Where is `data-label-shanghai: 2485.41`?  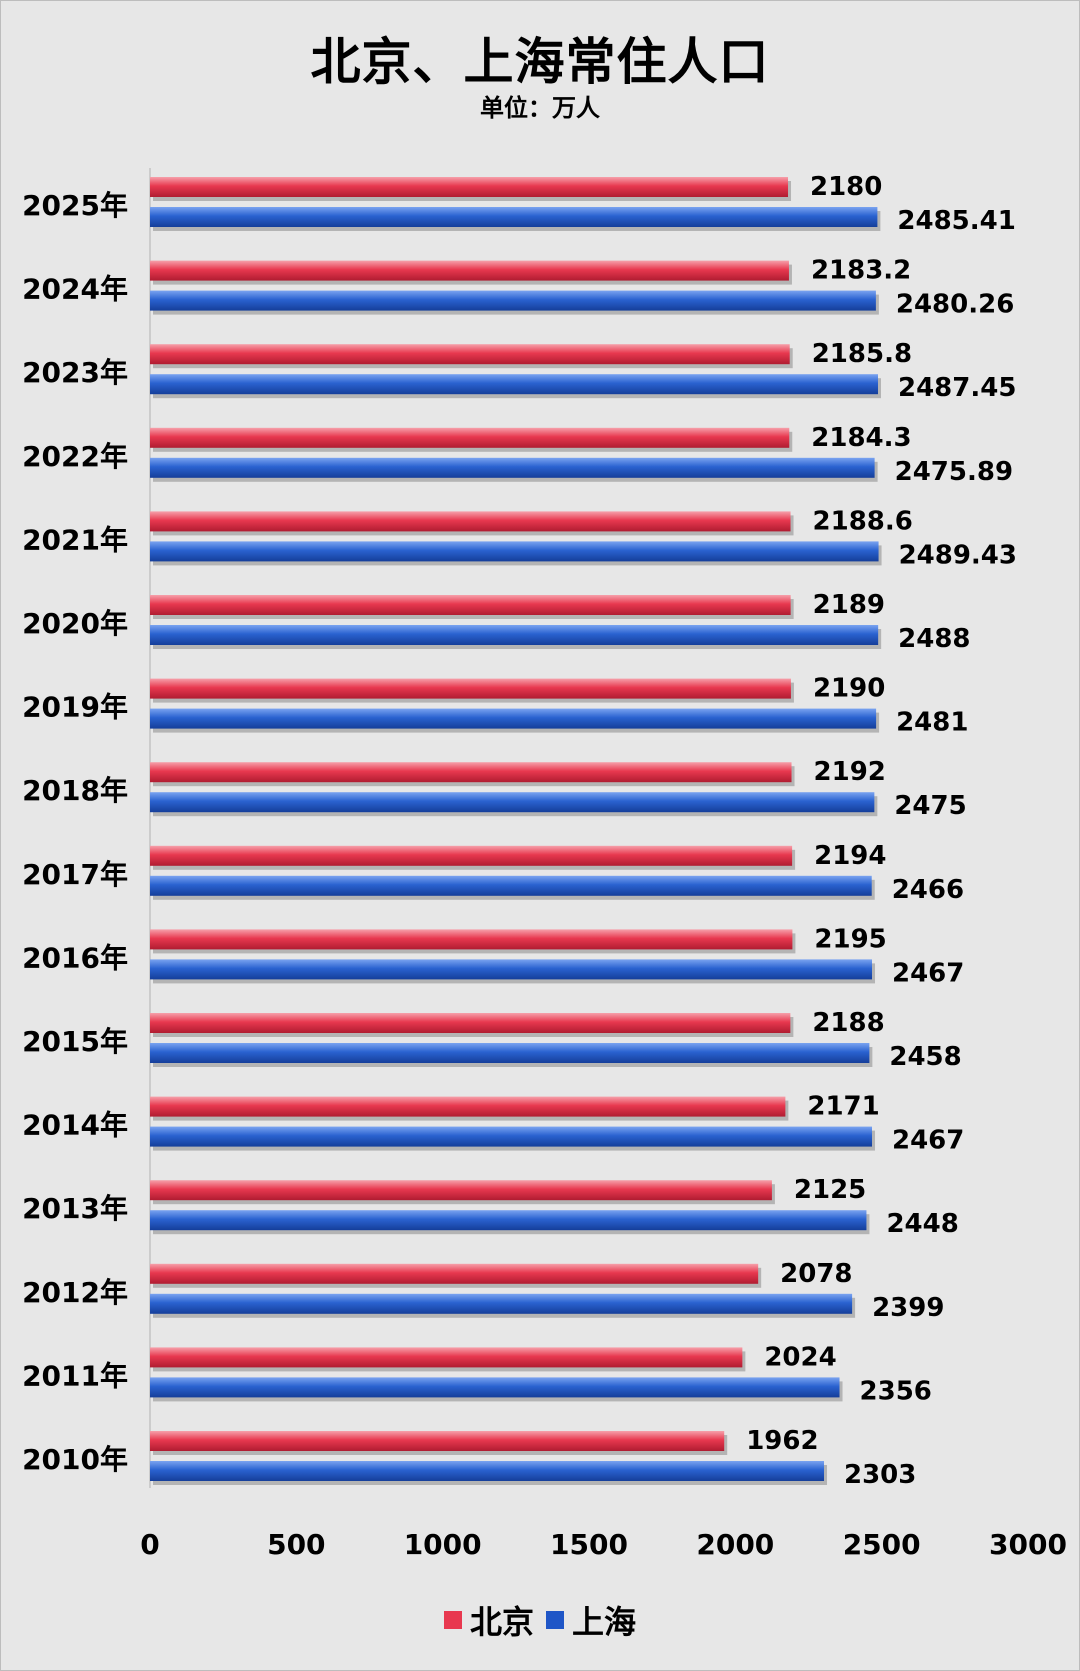
data-label-shanghai: 2485.41 is located at coordinates (956, 221).